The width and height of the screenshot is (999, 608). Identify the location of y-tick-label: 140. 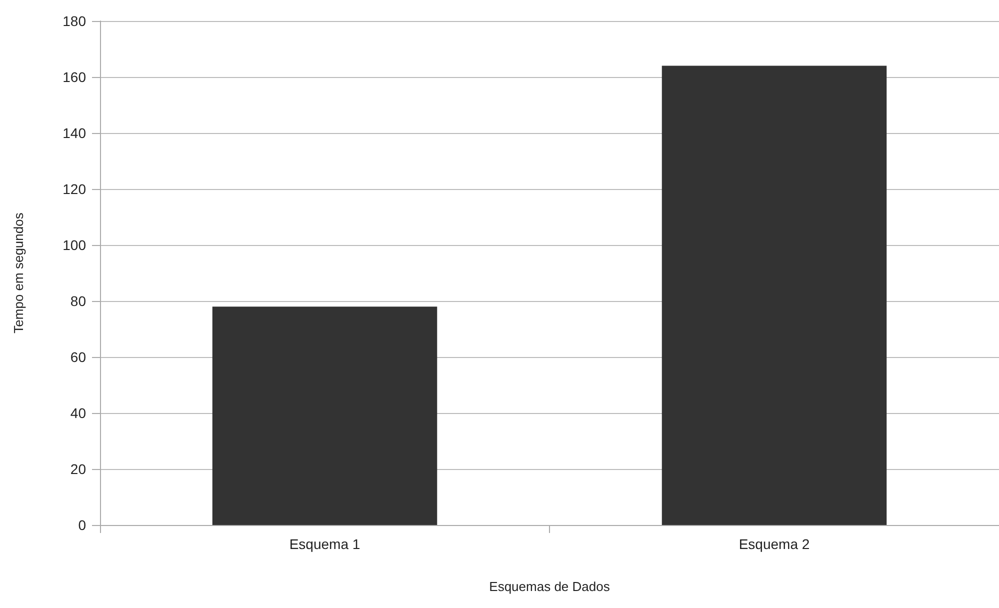
(74, 133).